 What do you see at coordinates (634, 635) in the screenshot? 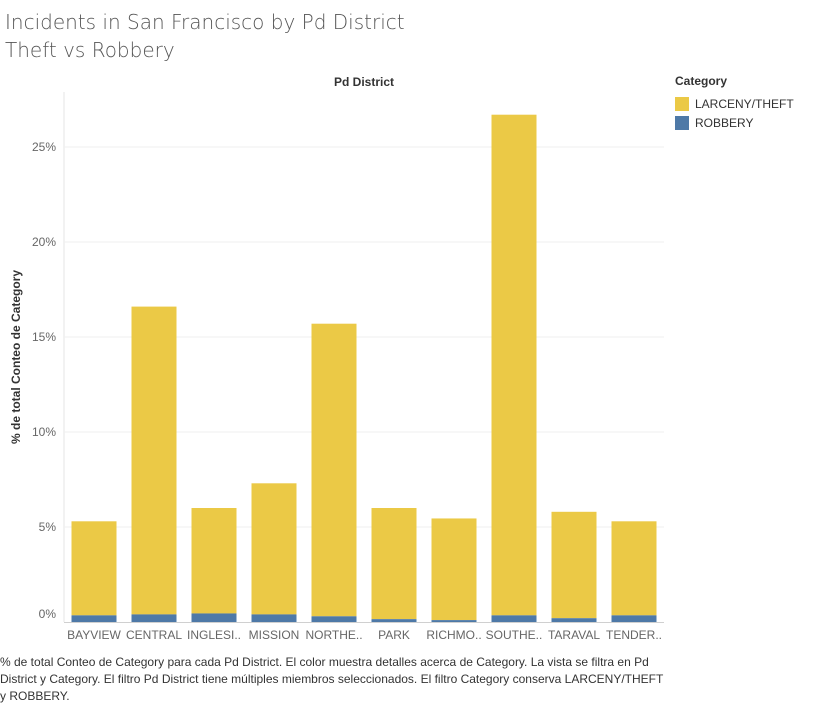
I see `x-tick-label: TENDER..` at bounding box center [634, 635].